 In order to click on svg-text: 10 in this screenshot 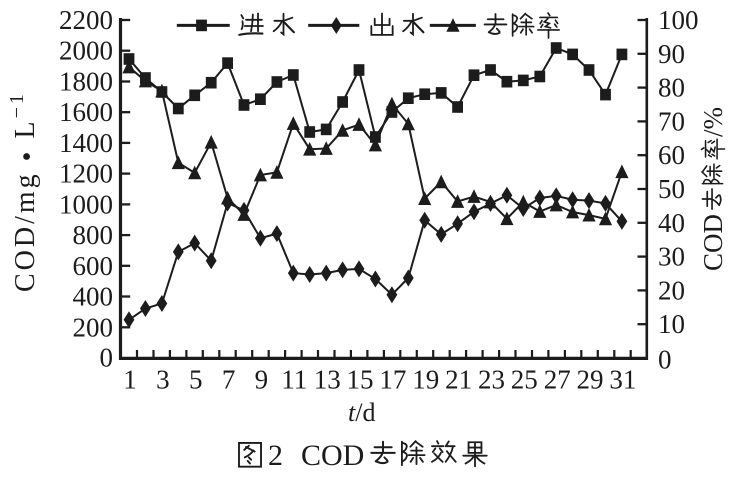, I will do `click(671, 324)`.